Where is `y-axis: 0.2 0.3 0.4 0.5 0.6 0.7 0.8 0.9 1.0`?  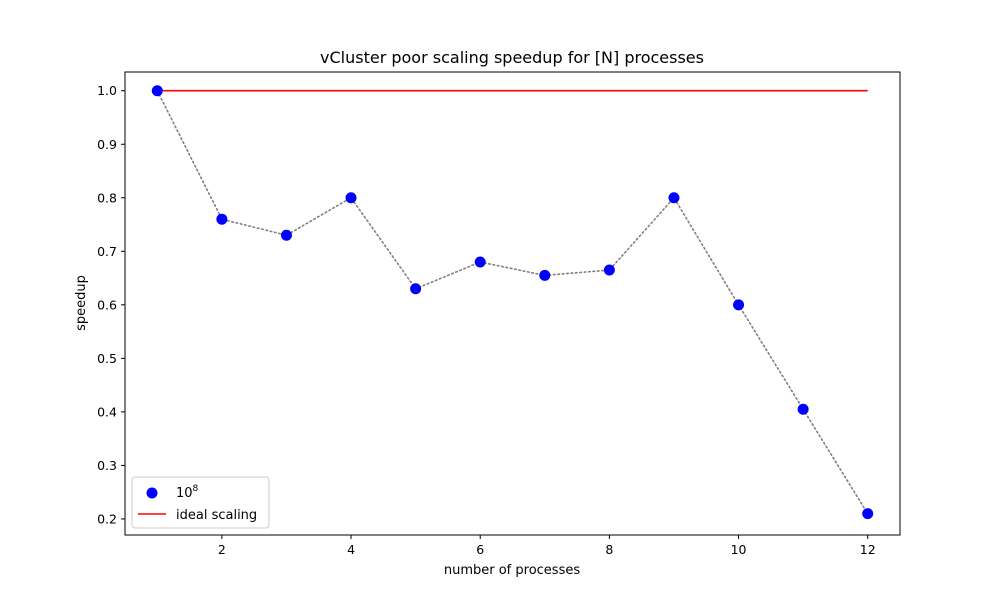 y-axis: 0.2 0.3 0.4 0.5 0.6 0.7 0.8 0.9 1.0 is located at coordinates (111, 304).